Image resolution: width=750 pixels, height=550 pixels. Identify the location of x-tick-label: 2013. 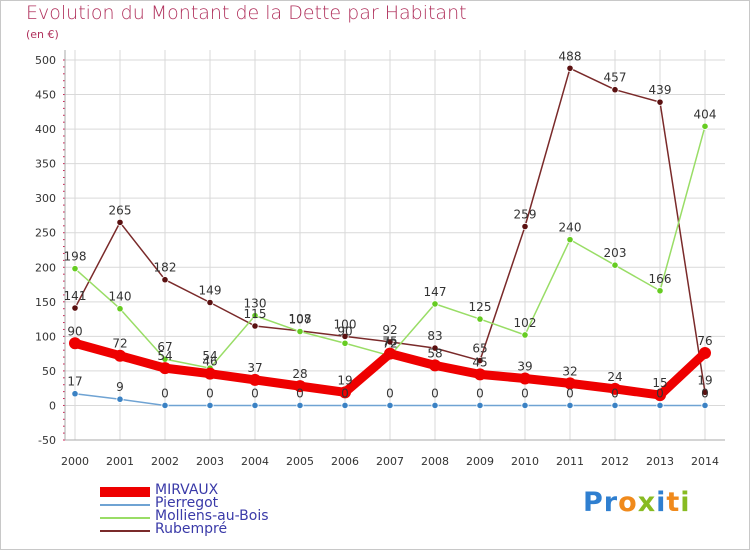
(660, 461).